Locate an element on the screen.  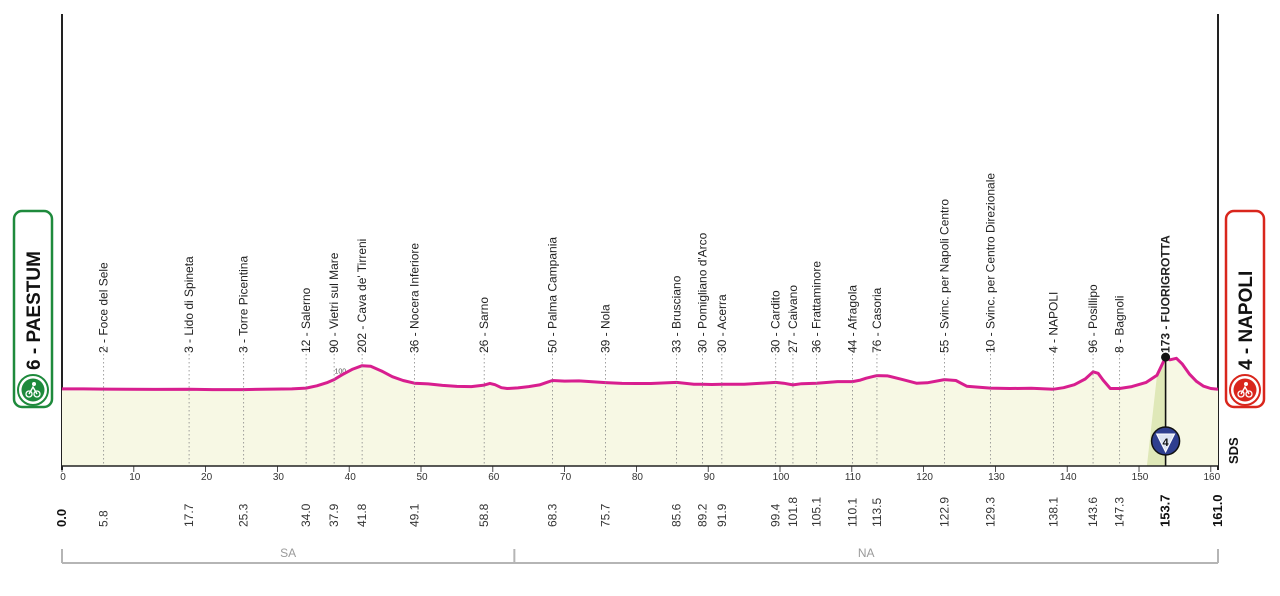
x-tick-label: 70 is located at coordinates (566, 477).